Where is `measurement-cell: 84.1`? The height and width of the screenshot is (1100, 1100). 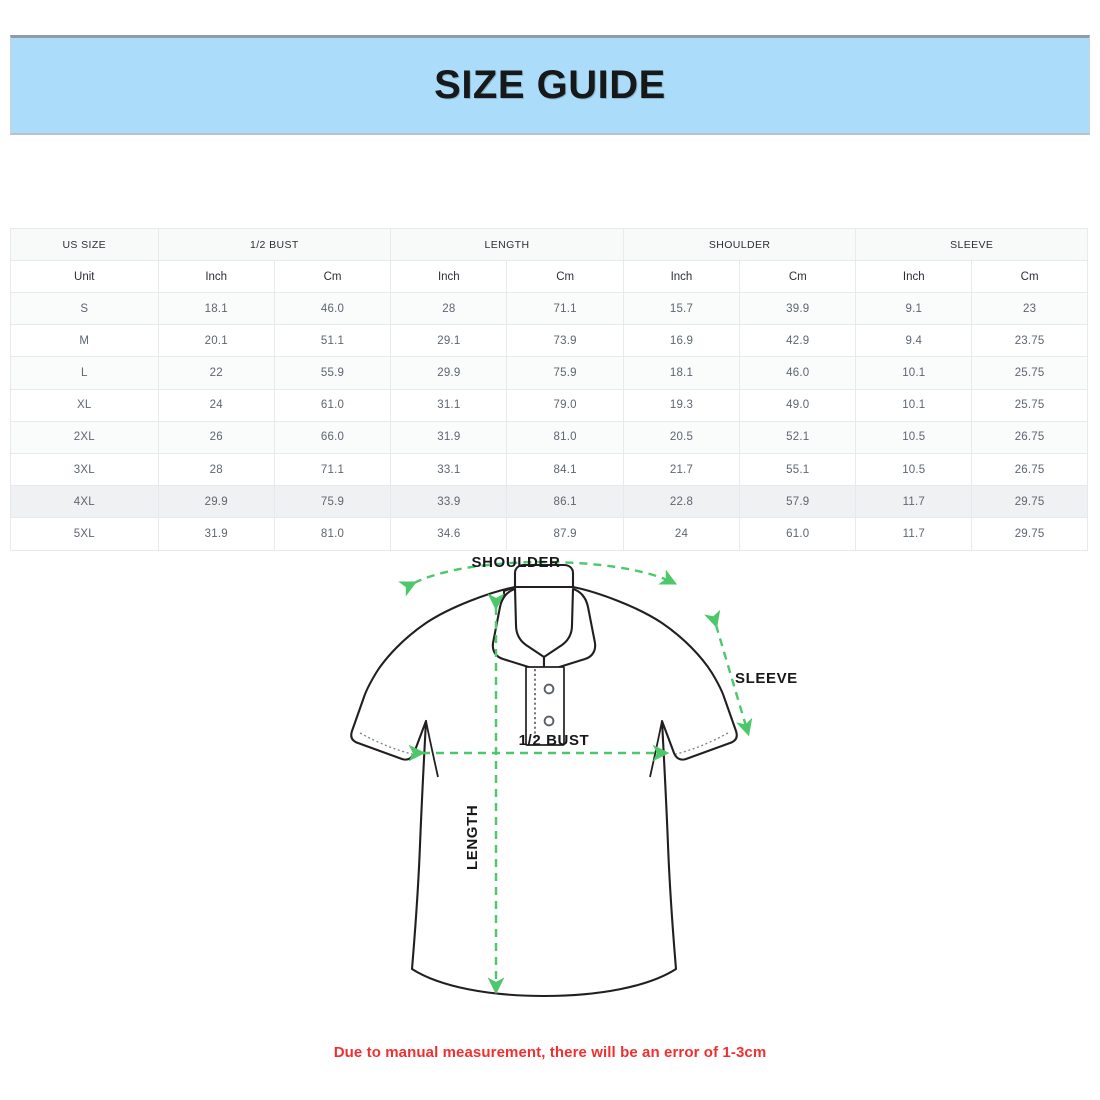
measurement-cell: 84.1 is located at coordinates (565, 469).